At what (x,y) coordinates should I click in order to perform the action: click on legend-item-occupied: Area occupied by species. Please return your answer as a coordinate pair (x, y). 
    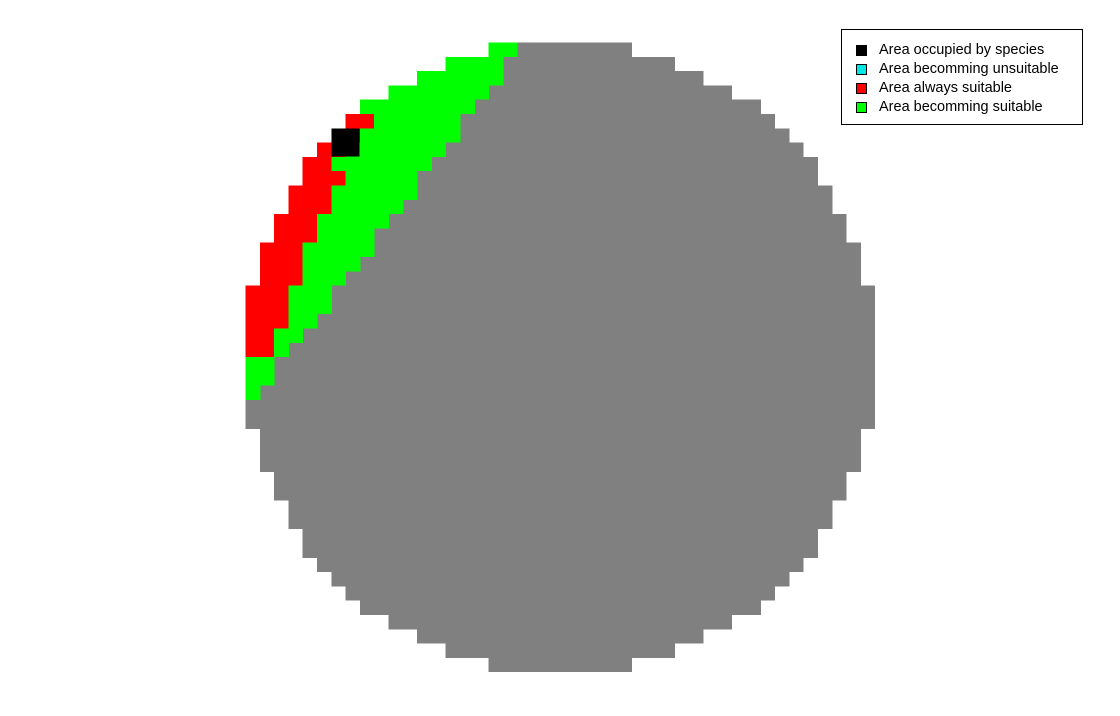
    Looking at the image, I should click on (950, 50).